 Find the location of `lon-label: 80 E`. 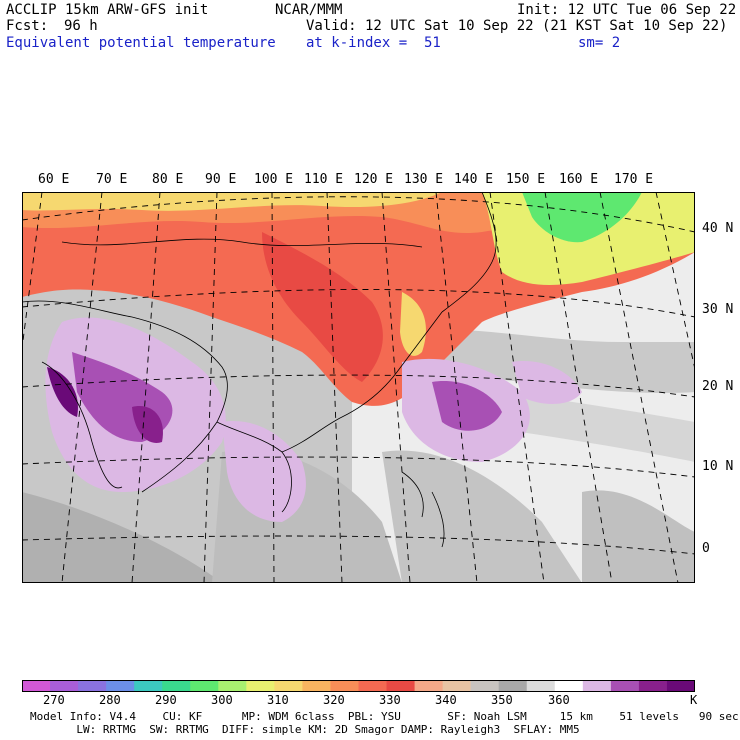

lon-label: 80 E is located at coordinates (168, 179).